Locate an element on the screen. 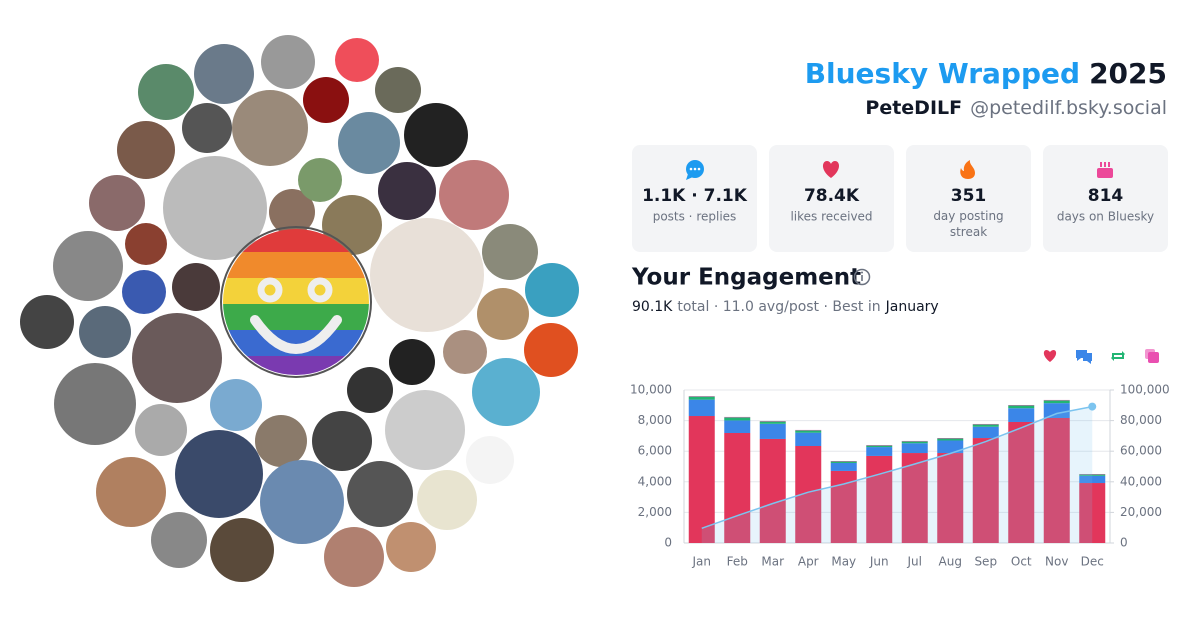 The image size is (1200, 630). y-tick-label: 6,000 is located at coordinates (655, 451).